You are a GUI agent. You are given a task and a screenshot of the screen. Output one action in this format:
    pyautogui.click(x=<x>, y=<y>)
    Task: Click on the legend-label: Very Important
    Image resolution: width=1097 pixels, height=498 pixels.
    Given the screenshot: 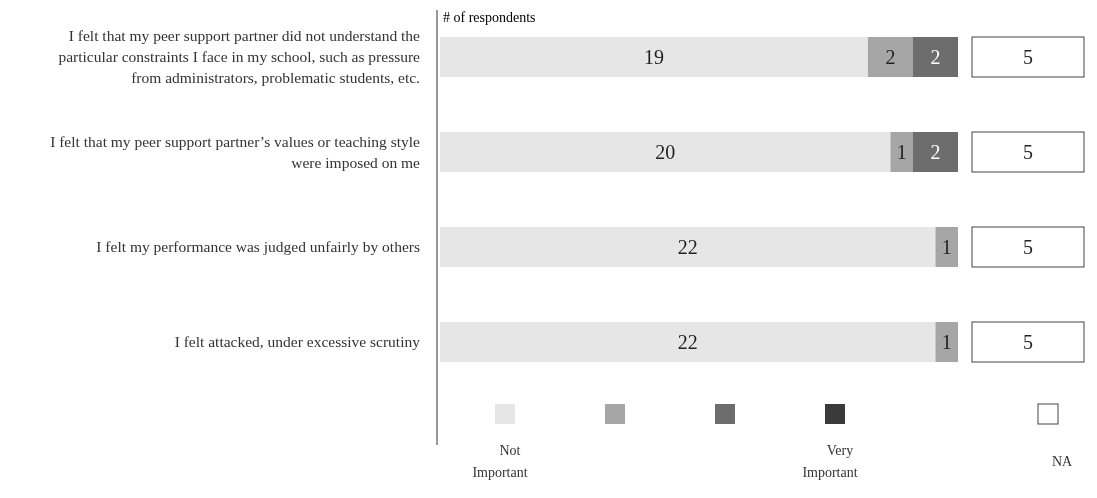 What is the action you would take?
    pyautogui.click(x=830, y=461)
    